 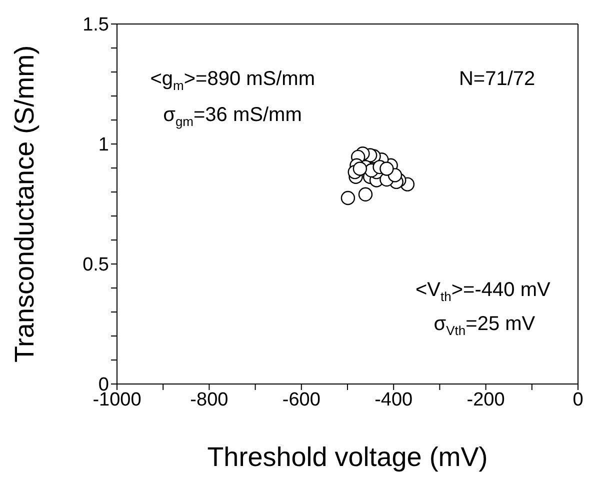 I want to click on x-tick-label: -800, so click(x=209, y=399).